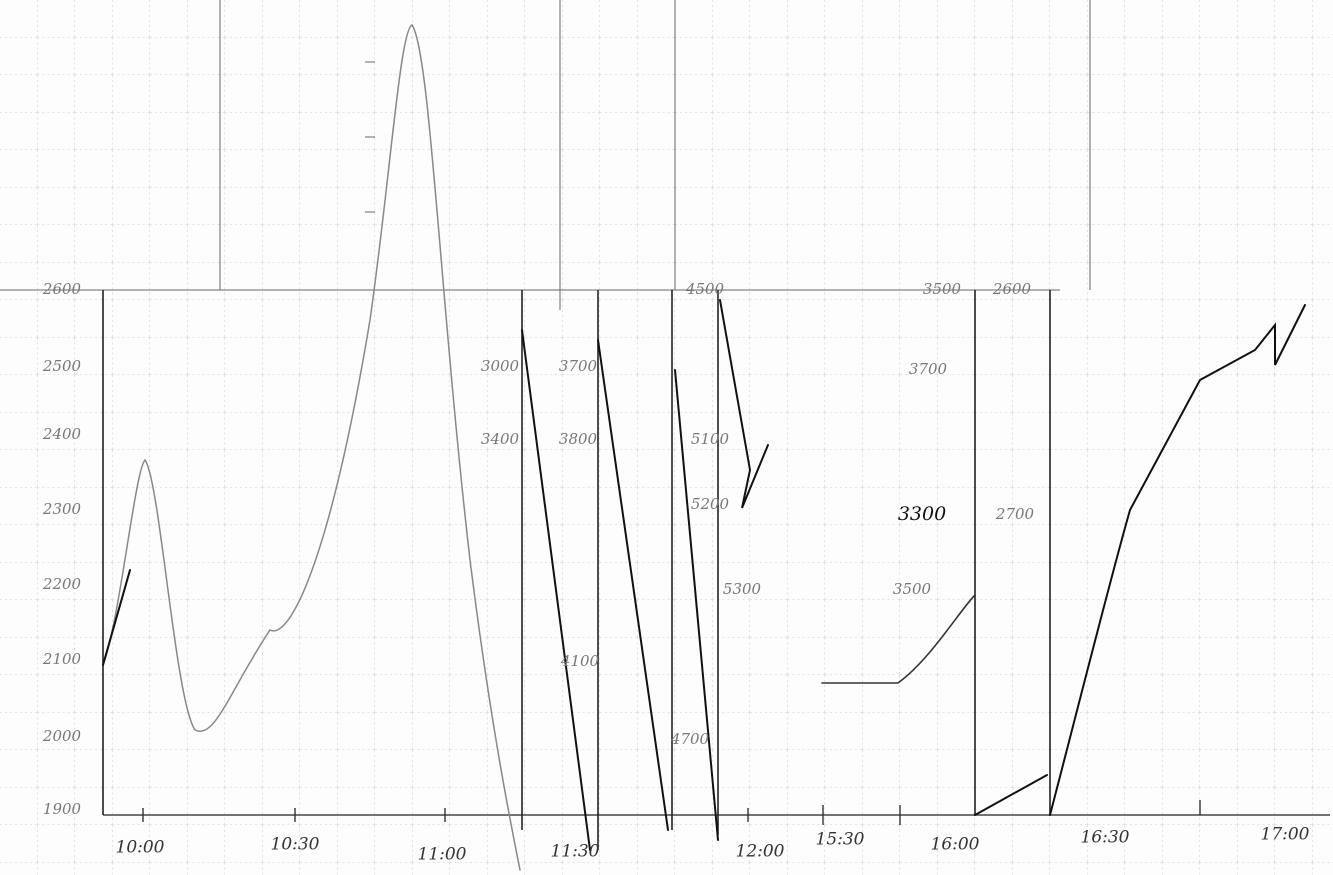  I want to click on time-label: 11:30, so click(575, 852).